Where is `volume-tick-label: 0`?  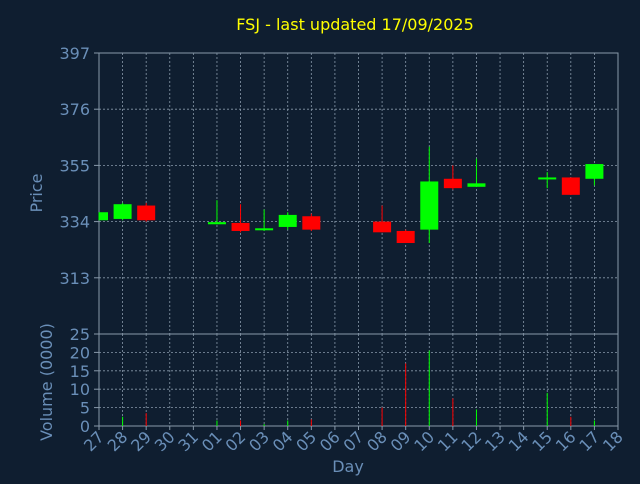 volume-tick-label: 0 is located at coordinates (85, 426).